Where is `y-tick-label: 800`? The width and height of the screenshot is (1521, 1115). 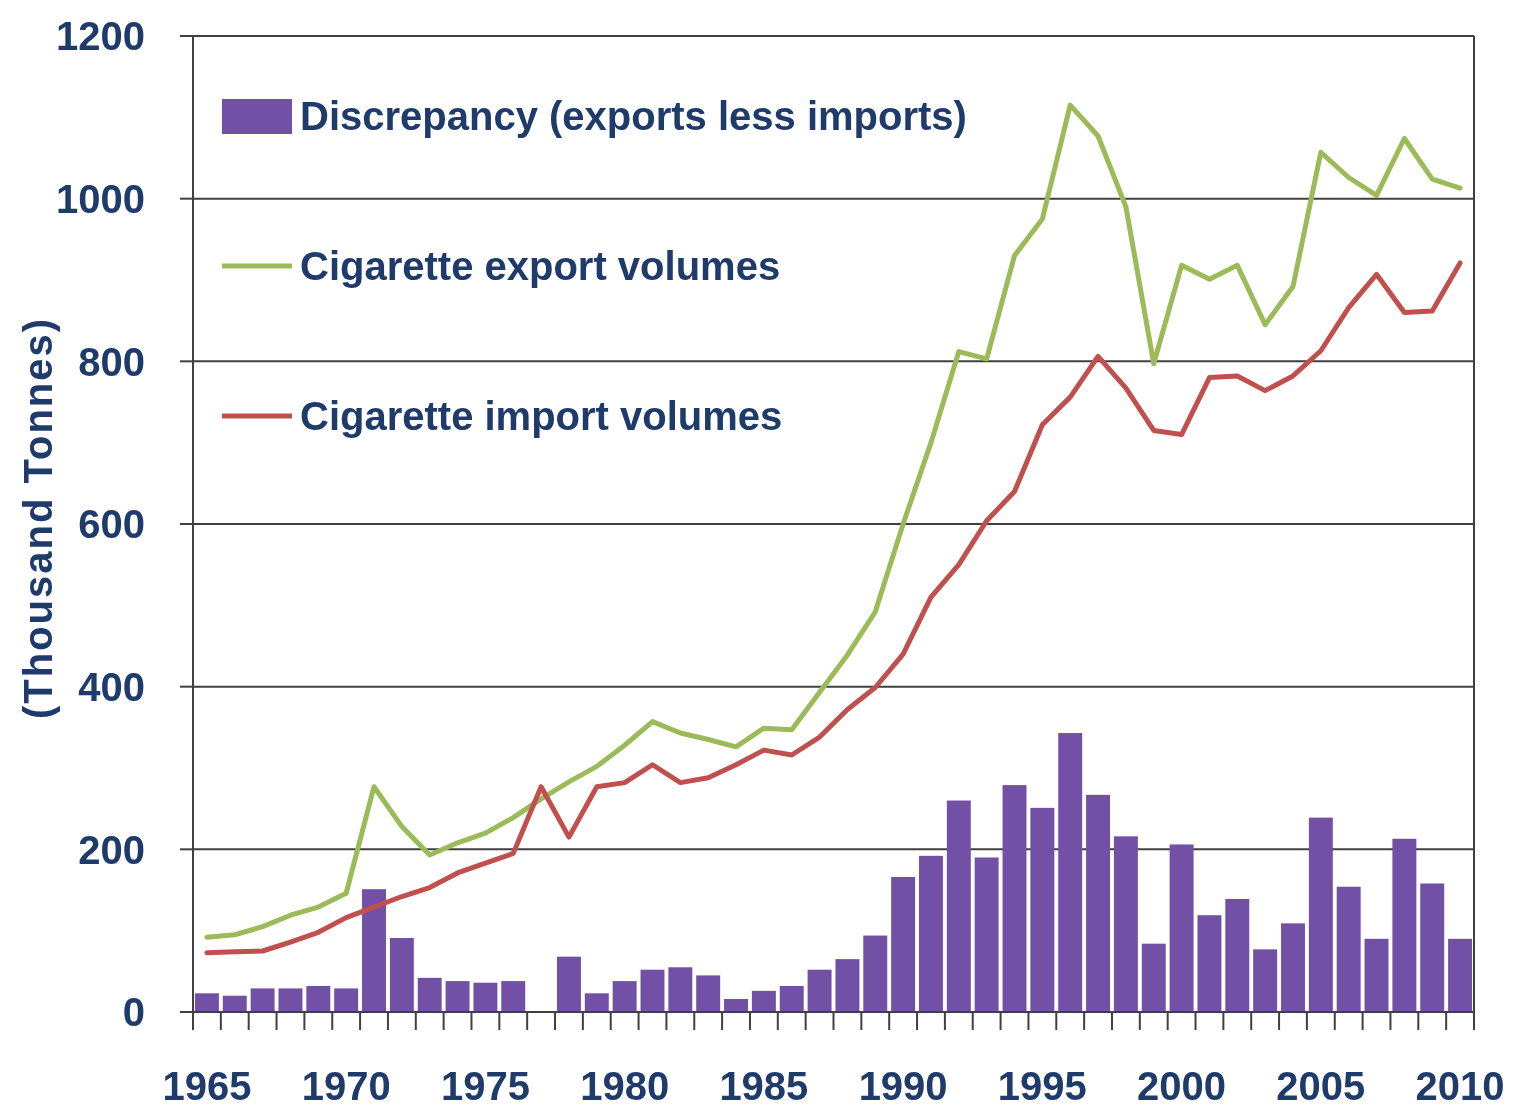 y-tick-label: 800 is located at coordinates (111, 361).